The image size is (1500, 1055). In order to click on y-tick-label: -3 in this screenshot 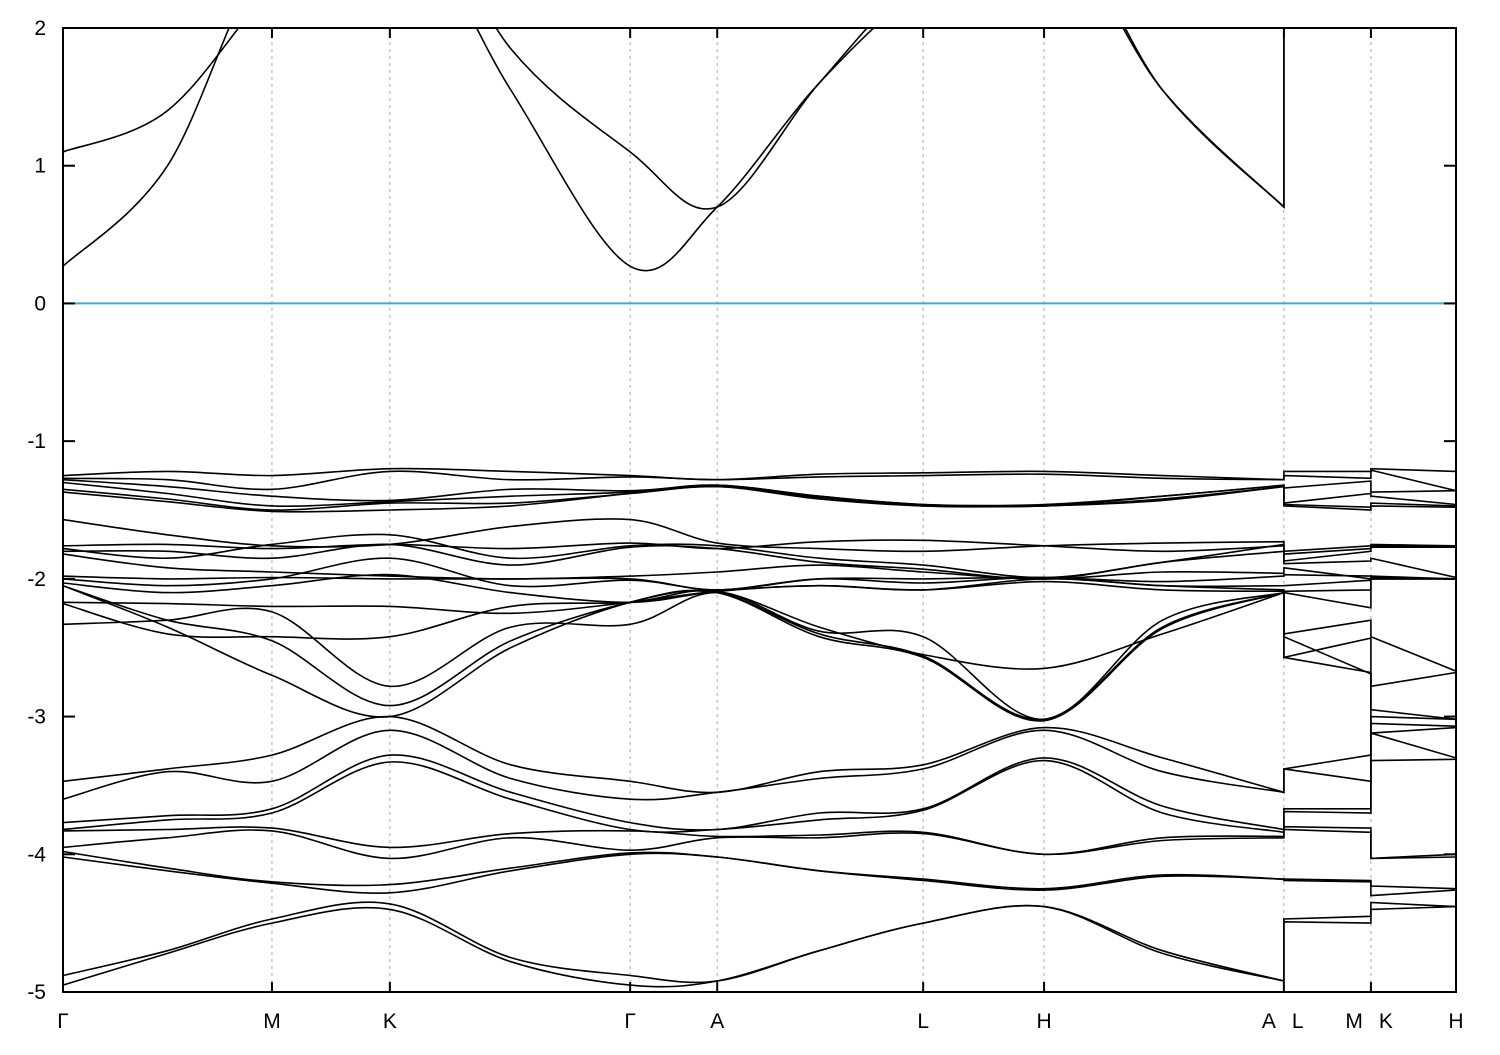, I will do `click(36, 717)`.